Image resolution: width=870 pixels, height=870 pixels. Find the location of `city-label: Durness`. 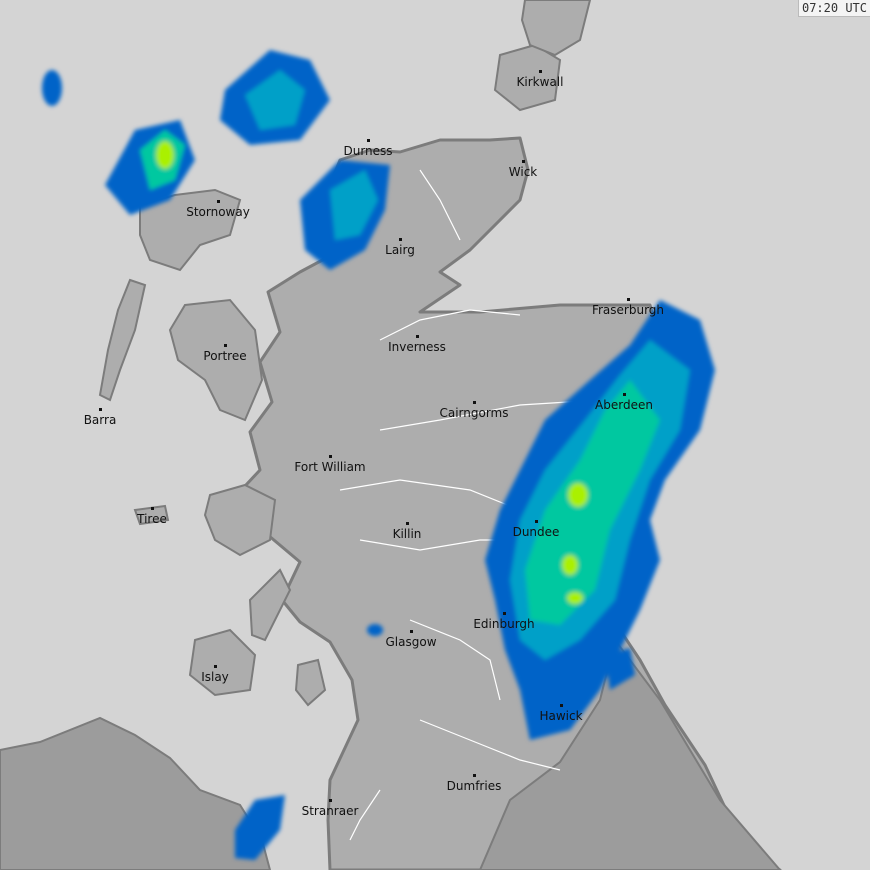

city-label: Durness is located at coordinates (368, 151).